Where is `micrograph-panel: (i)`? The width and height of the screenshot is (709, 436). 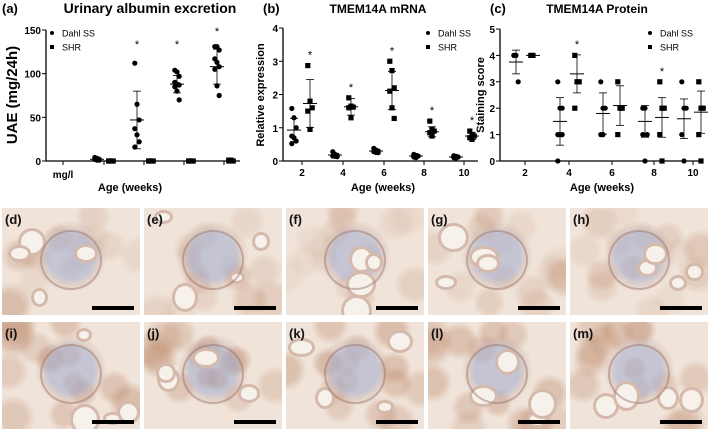
micrograph-panel: (i) is located at coordinates (71, 375).